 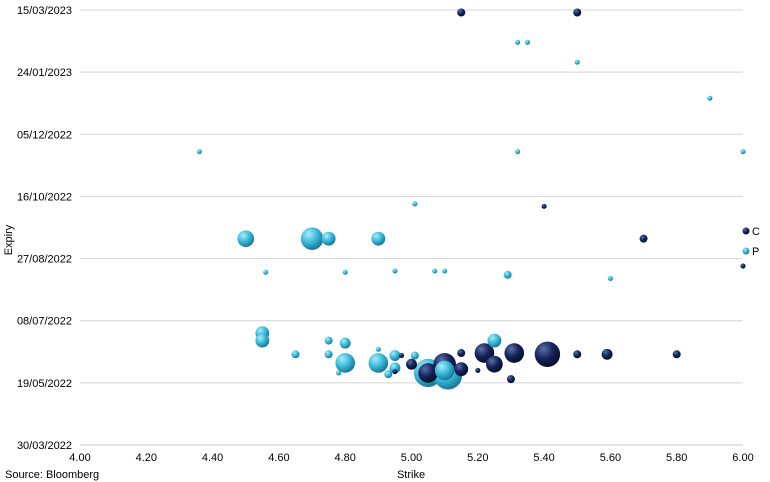 I want to click on legend-label-p: P, so click(x=755, y=252).